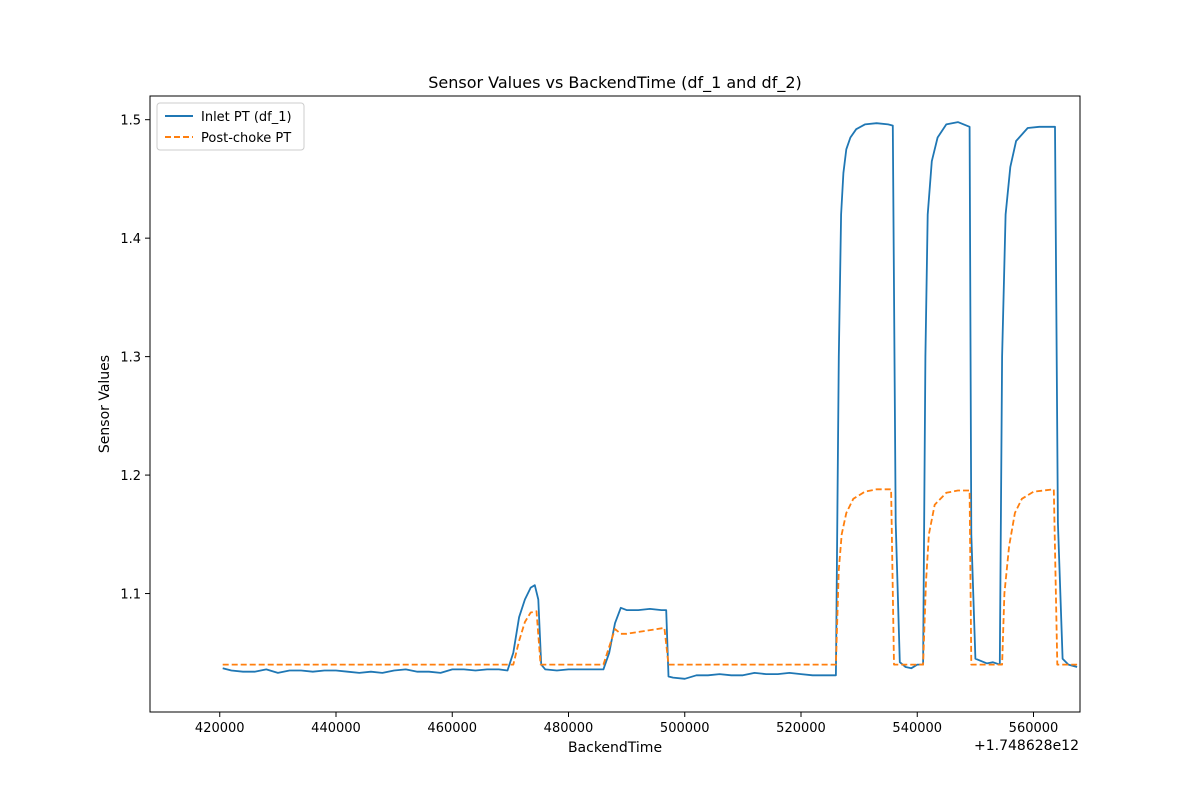 This screenshot has width=1200, height=800. I want to click on legend-label-post-choke-pt: Post-choke PT, so click(246, 138).